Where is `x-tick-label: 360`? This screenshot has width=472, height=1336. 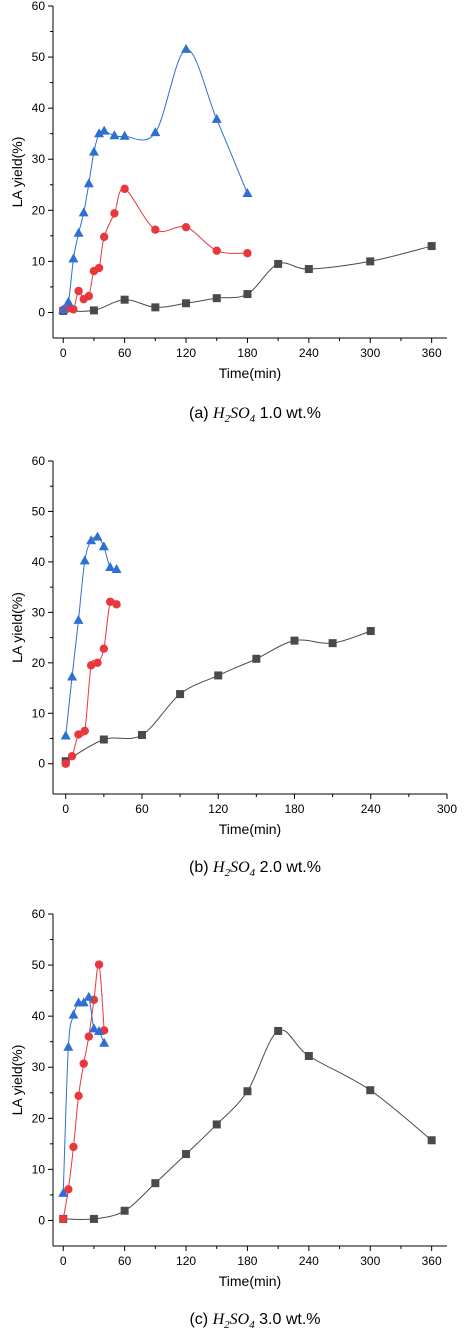 x-tick-label: 360 is located at coordinates (432, 1261).